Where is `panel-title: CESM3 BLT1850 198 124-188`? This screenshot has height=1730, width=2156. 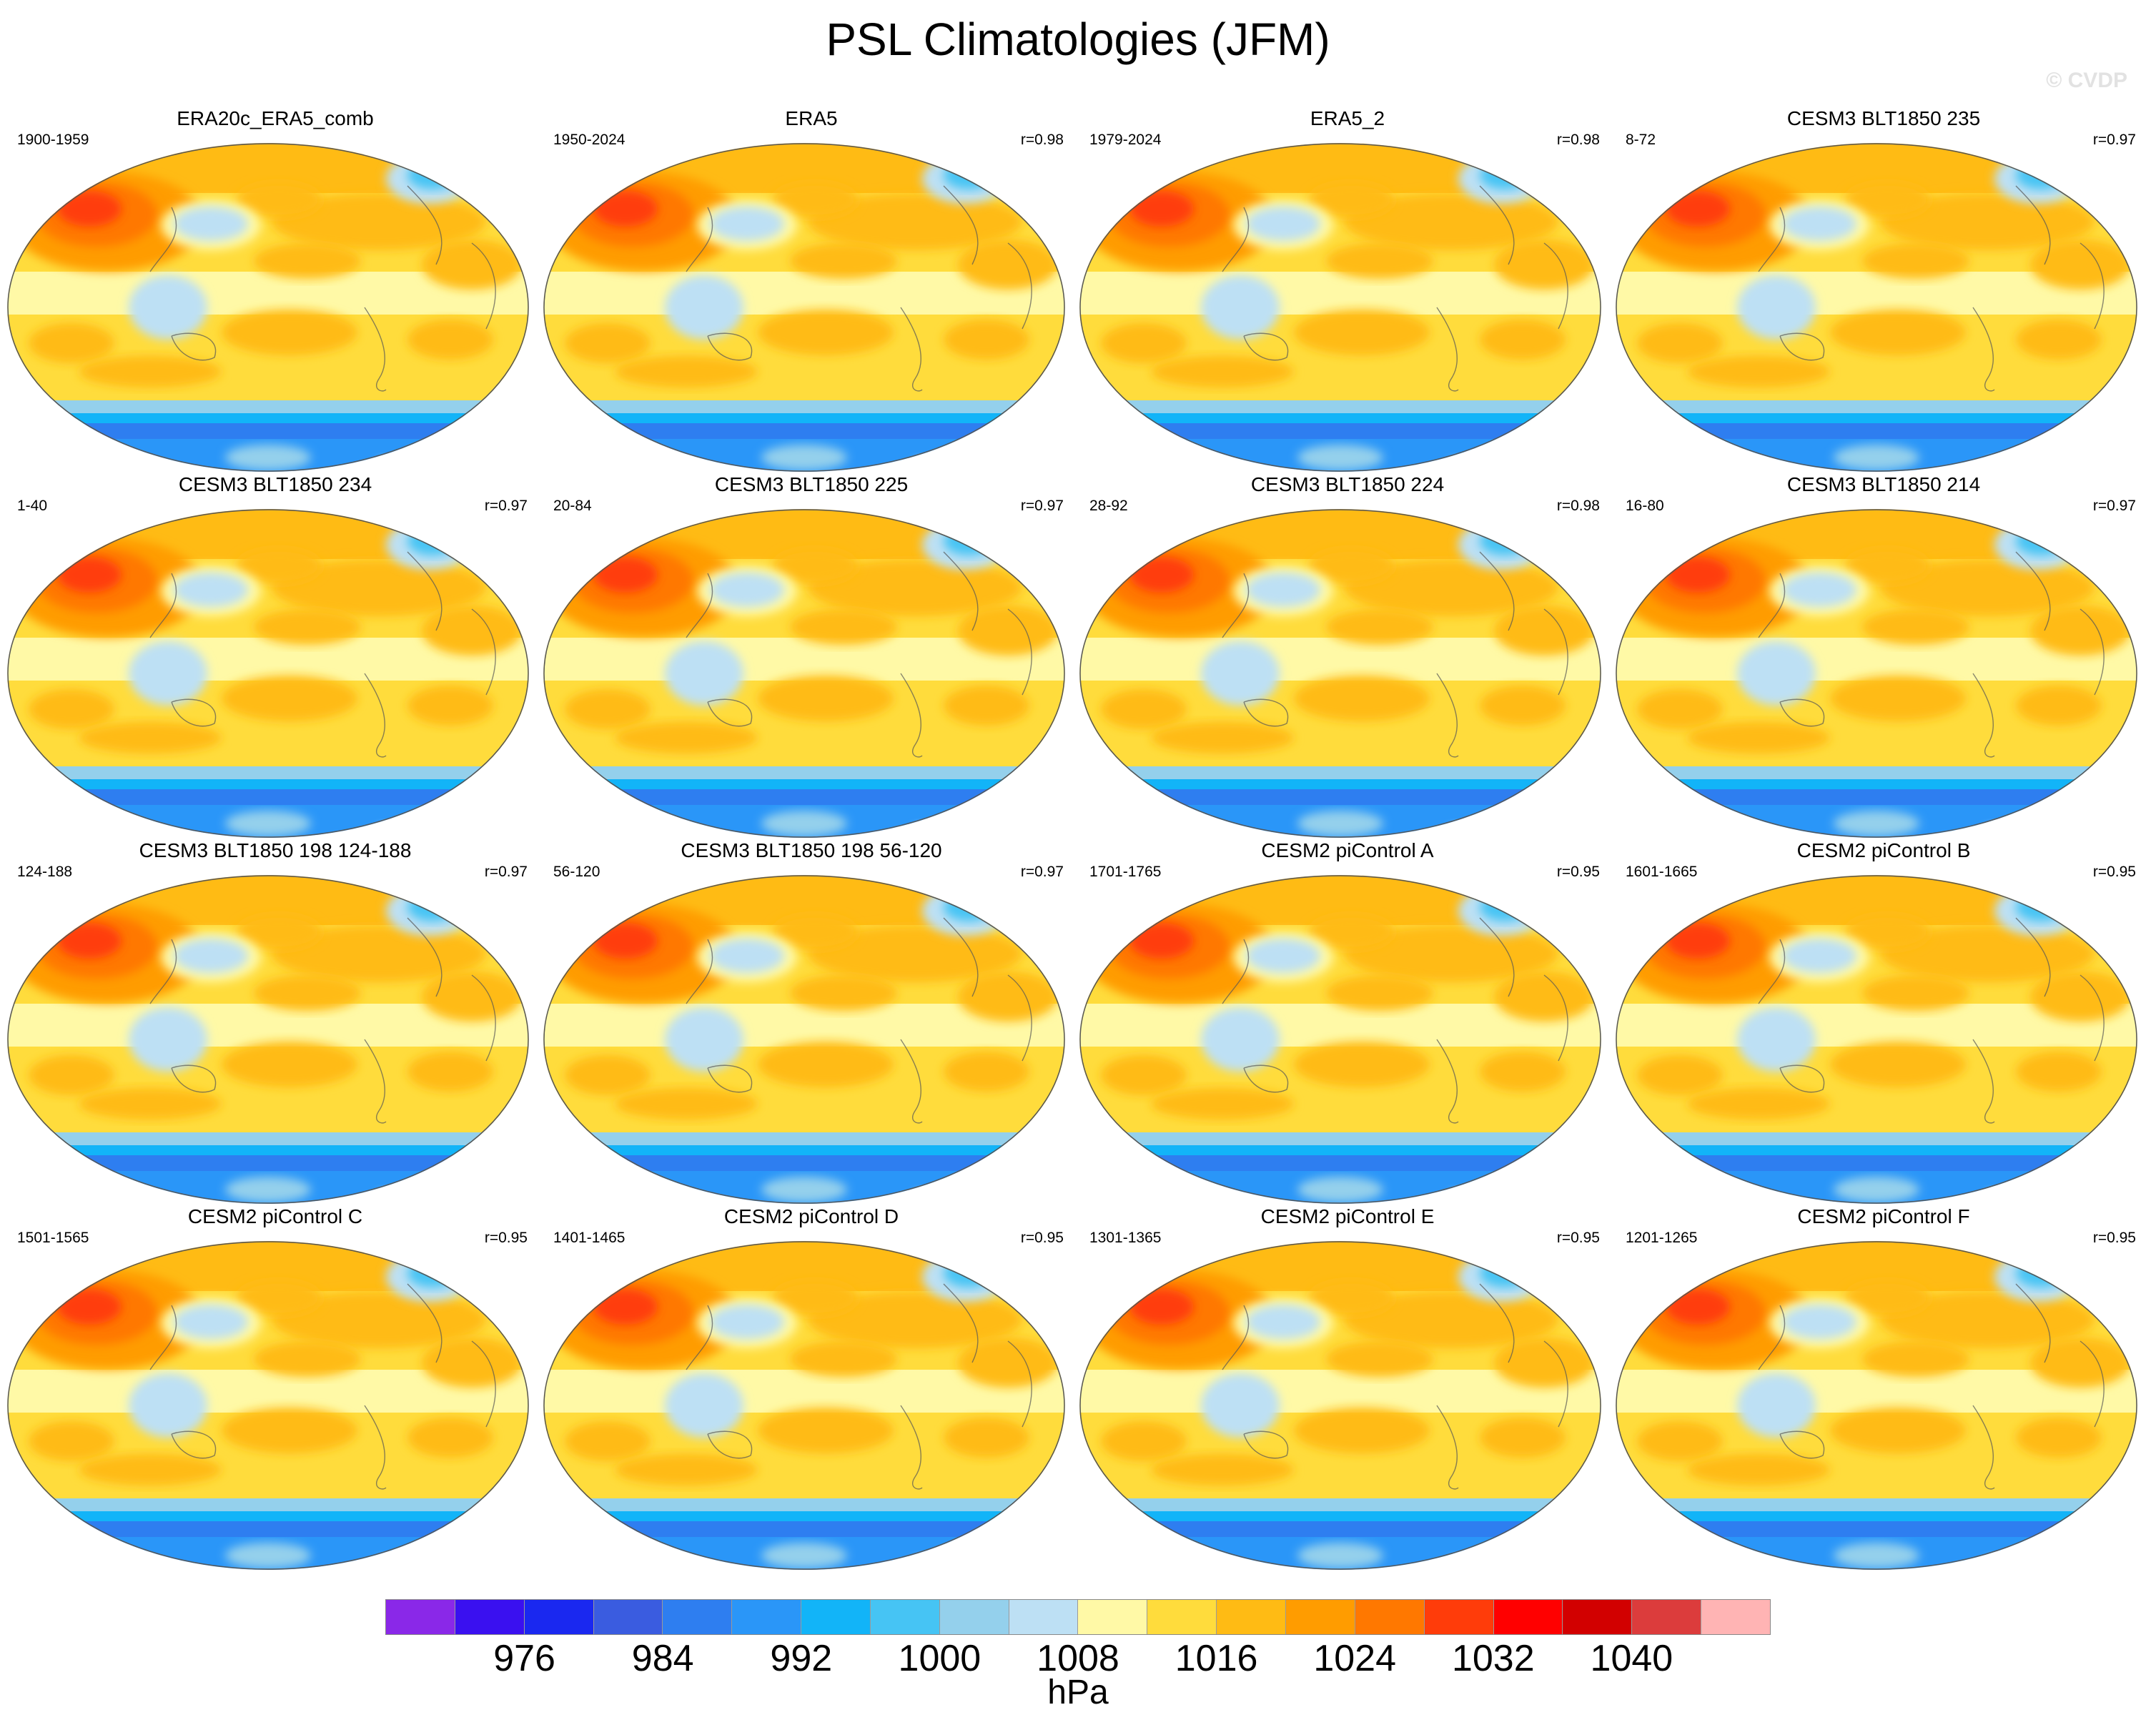
panel-title: CESM3 BLT1850 198 124-188 is located at coordinates (275, 850).